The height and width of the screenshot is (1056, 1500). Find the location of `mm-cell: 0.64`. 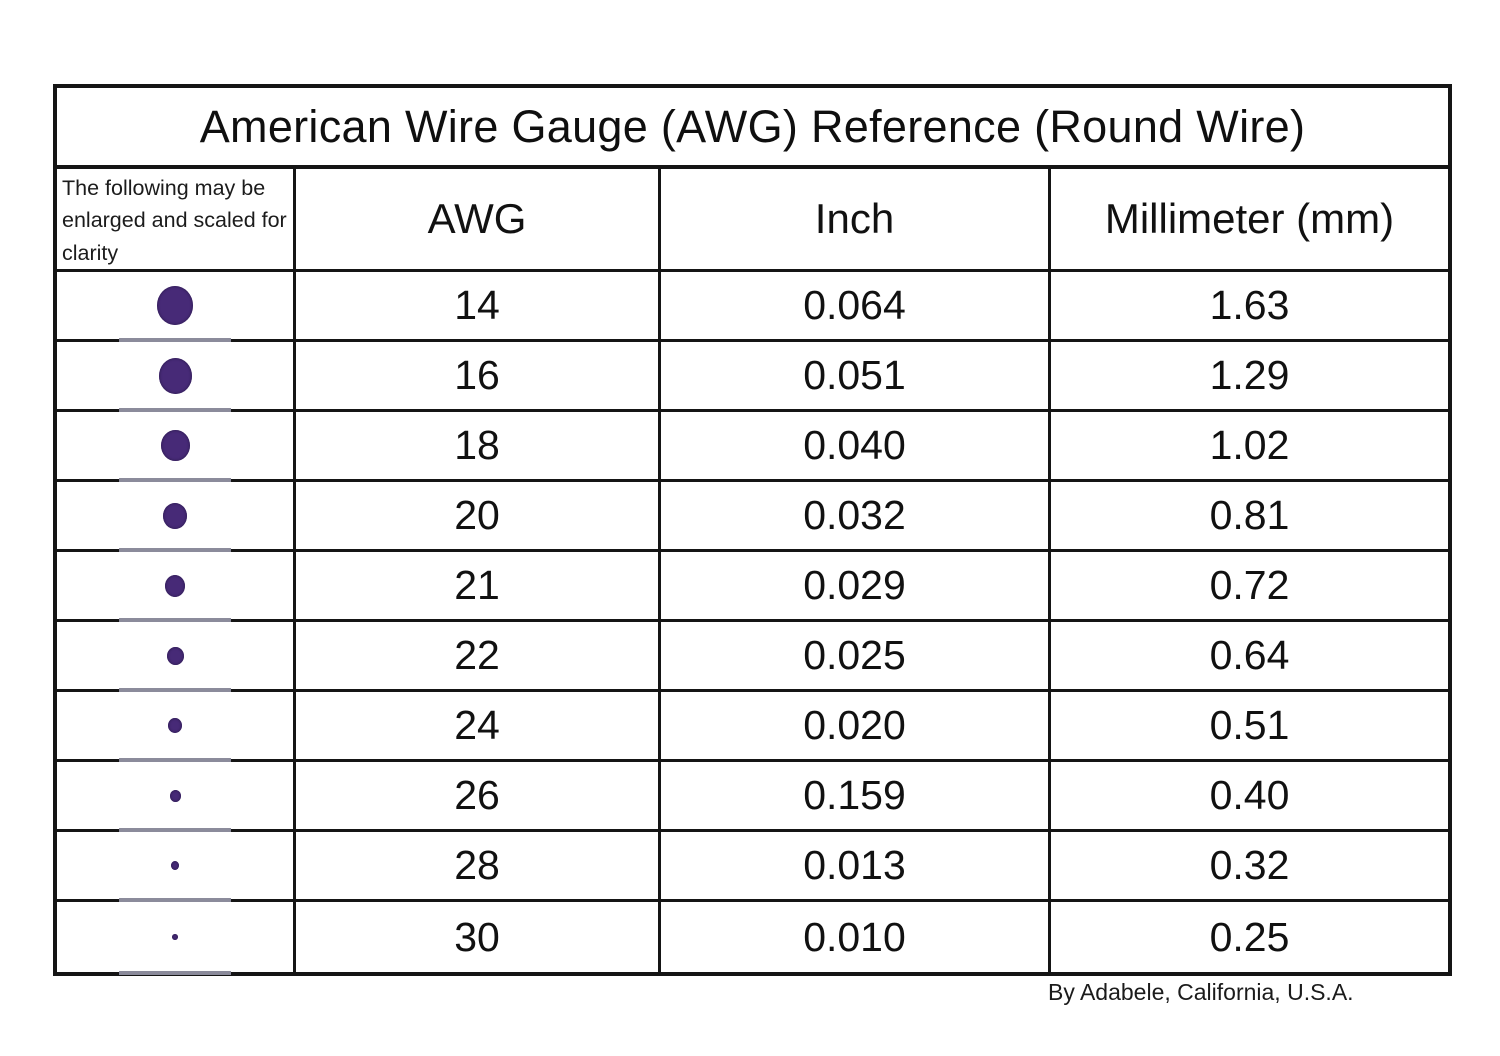

mm-cell: 0.64 is located at coordinates (1249, 657).